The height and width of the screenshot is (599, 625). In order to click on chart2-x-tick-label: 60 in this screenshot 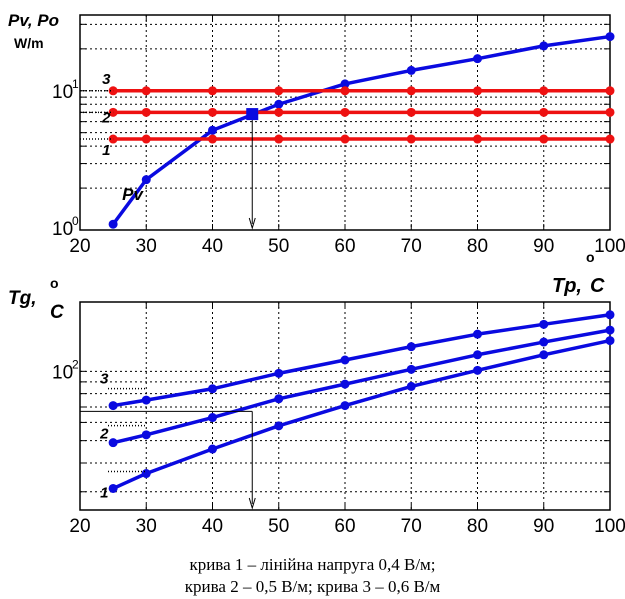, I will do `click(344, 526)`.